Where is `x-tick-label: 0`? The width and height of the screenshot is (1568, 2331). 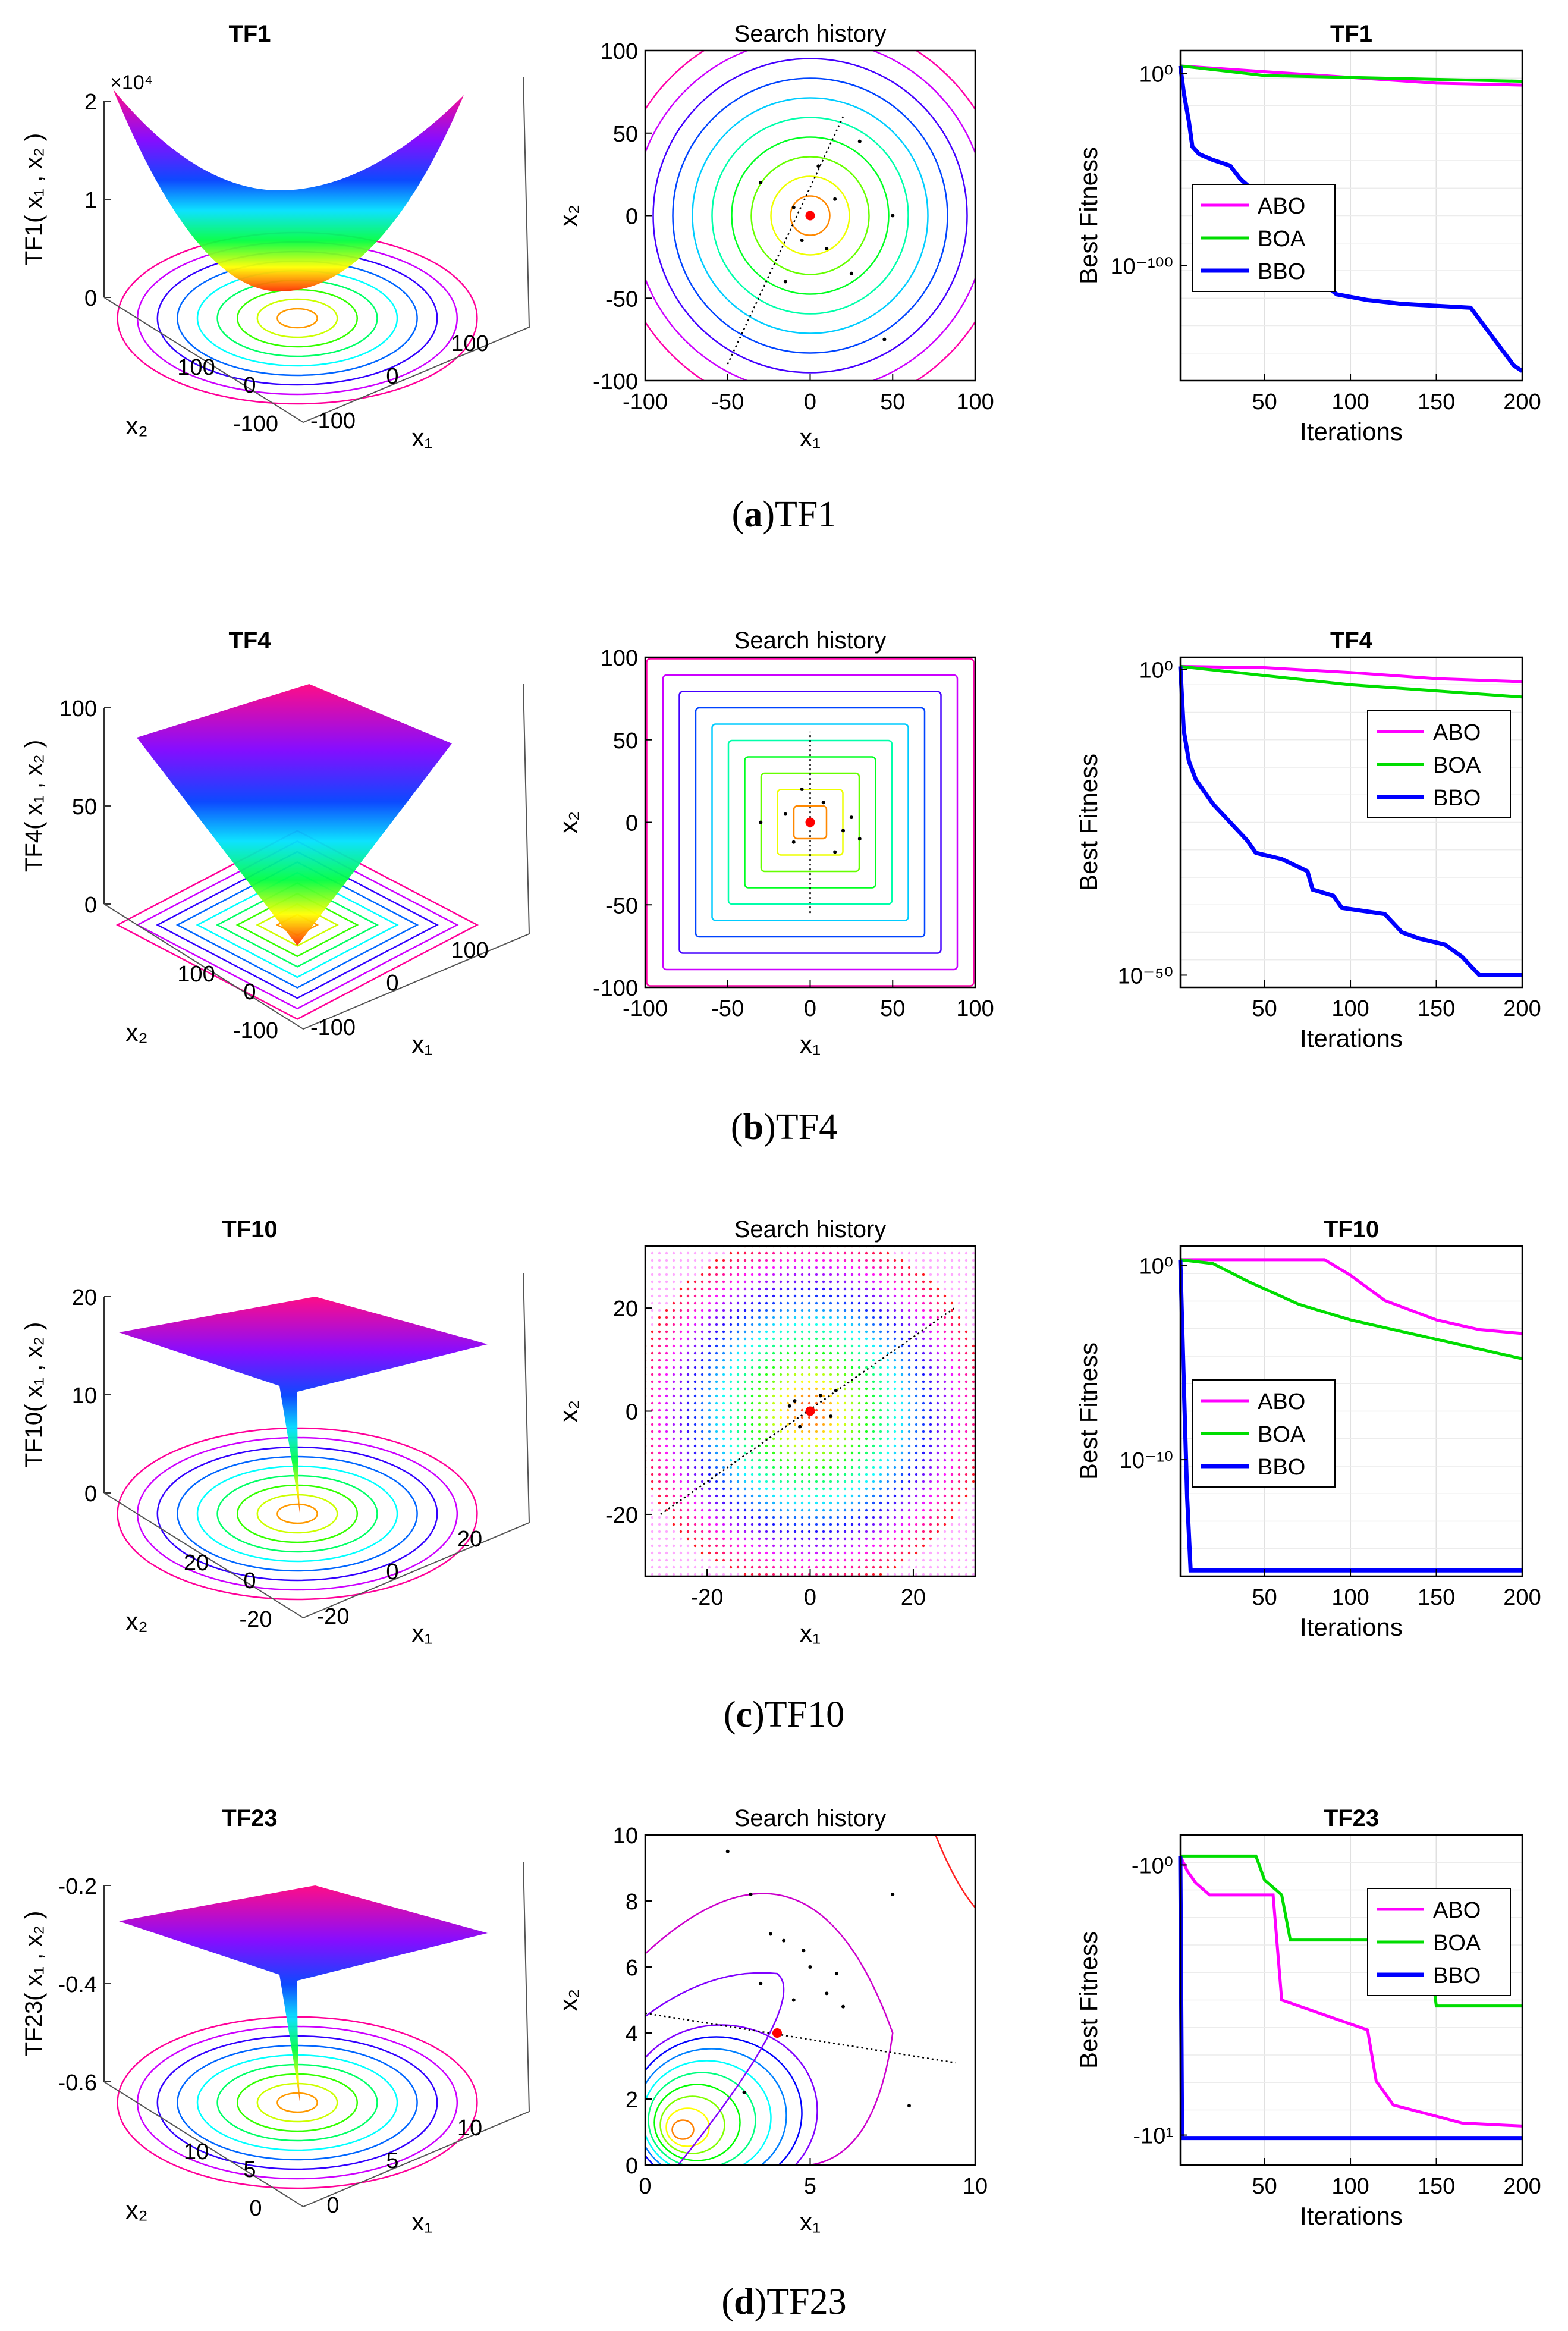 x-tick-label: 0 is located at coordinates (810, 402).